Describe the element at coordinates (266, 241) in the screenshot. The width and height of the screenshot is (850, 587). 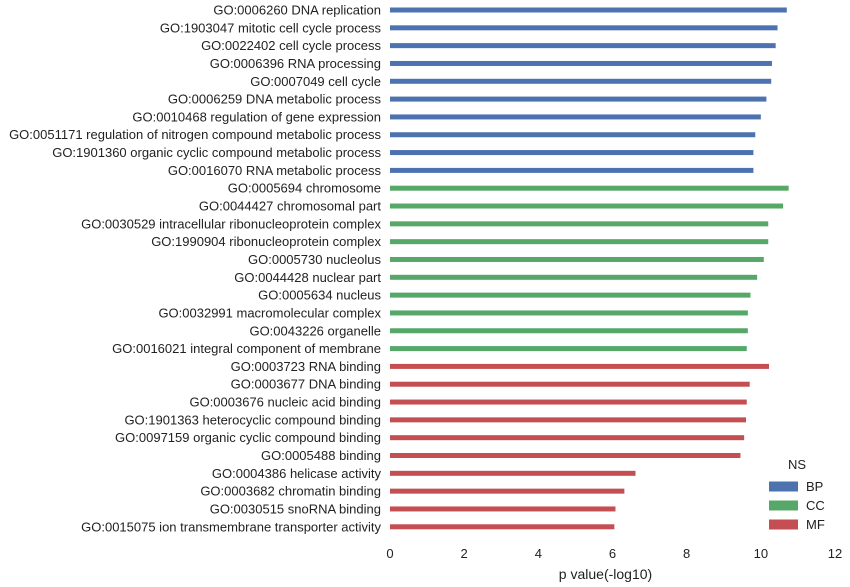
I see `category-label: GO:1990904 ribonucleoprotein complex` at that location.